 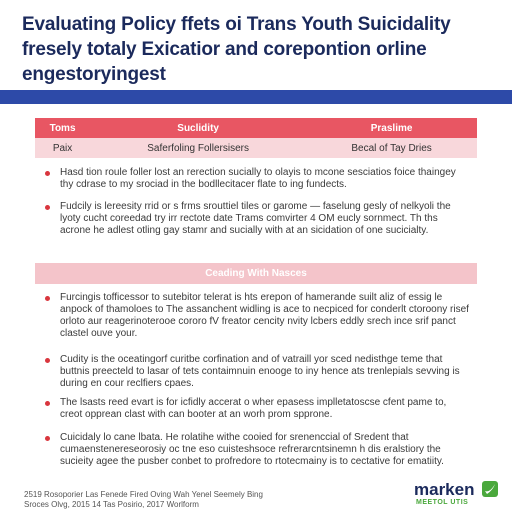 I want to click on cell: Saferfoling Follersisers, so click(x=198, y=148).